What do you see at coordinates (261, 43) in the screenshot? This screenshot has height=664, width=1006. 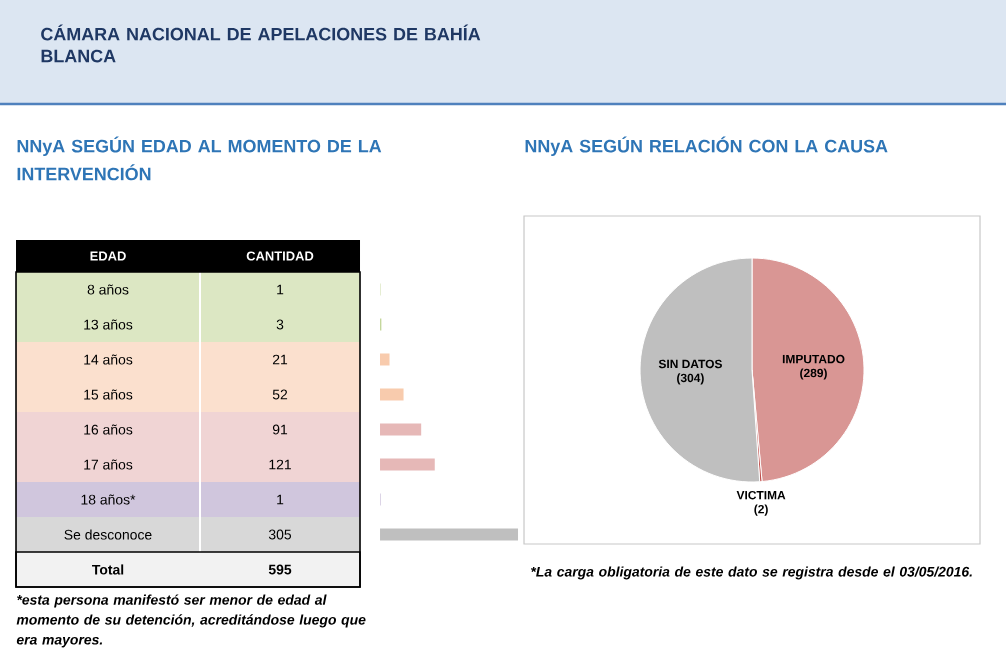 I see `chart-title: CÁMARA NACIONAL DE APELACIONES DE BAHÍA BLANCA` at bounding box center [261, 43].